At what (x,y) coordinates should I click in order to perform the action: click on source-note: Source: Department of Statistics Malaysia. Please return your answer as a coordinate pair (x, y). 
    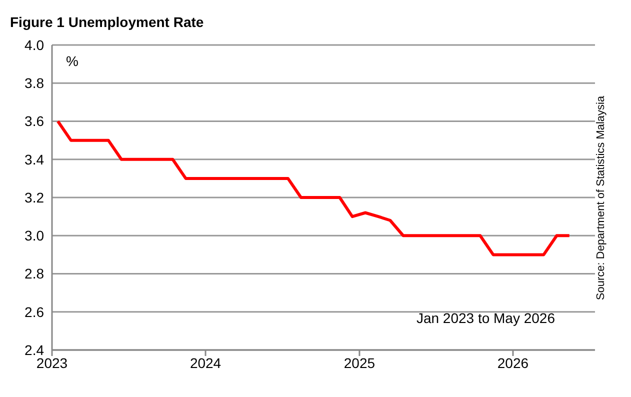
    Looking at the image, I should click on (601, 197).